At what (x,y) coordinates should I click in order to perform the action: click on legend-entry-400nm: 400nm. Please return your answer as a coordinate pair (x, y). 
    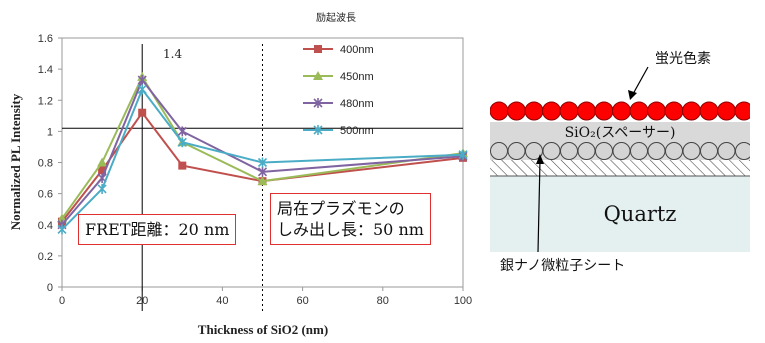
    Looking at the image, I should click on (357, 50).